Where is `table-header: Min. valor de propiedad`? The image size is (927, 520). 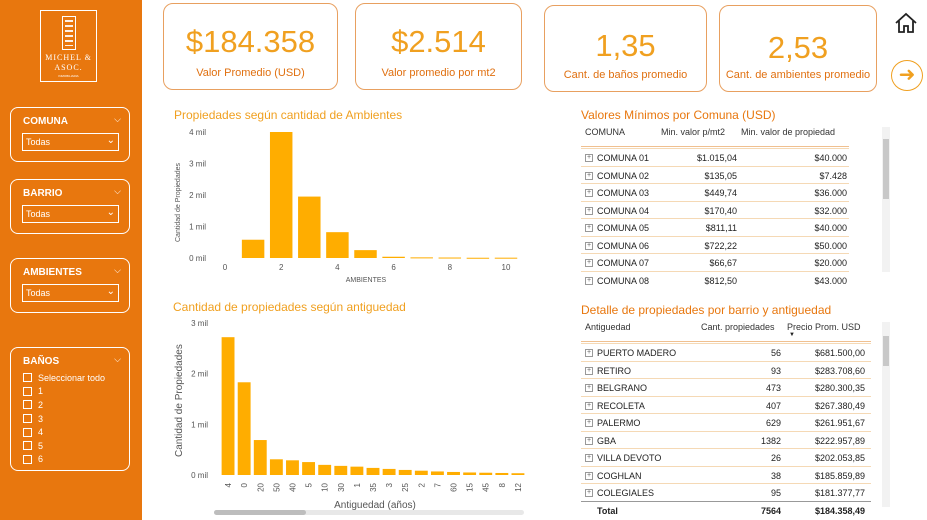 table-header: Min. valor de propiedad is located at coordinates (788, 132).